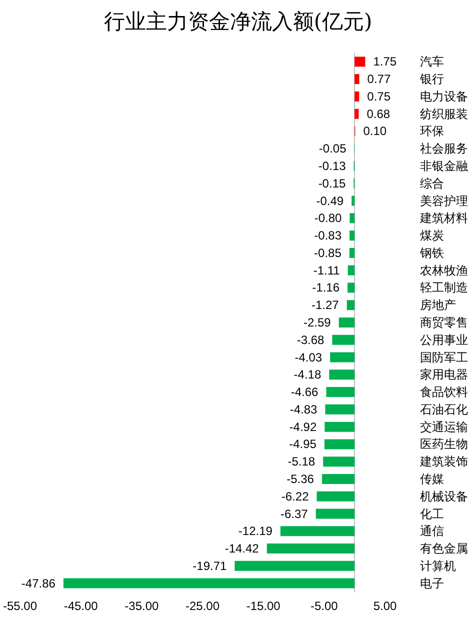 The image size is (476, 623). I want to click on x-tick-label: -45.00, so click(81, 606).